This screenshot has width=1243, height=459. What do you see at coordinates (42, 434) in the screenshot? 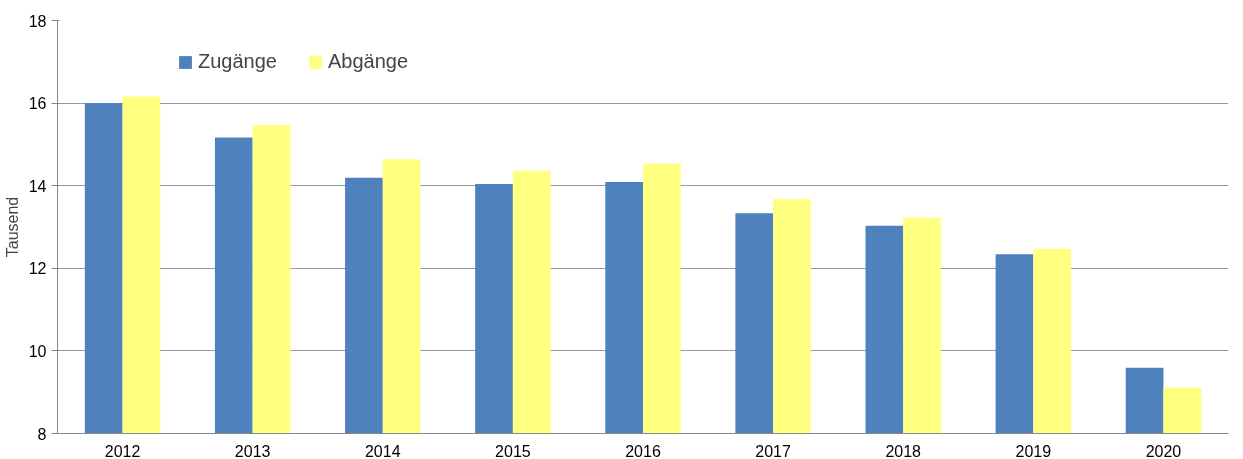
I see `y-tick-label: 8` at bounding box center [42, 434].